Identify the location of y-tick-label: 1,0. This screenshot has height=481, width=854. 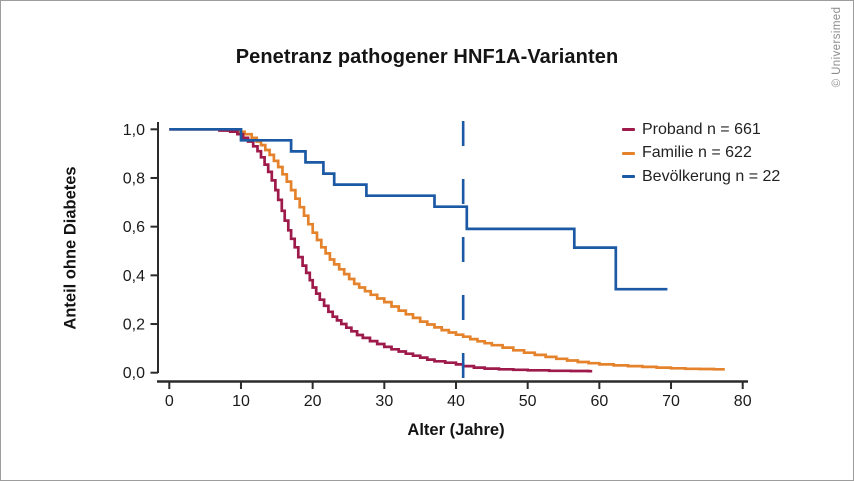
(134, 130).